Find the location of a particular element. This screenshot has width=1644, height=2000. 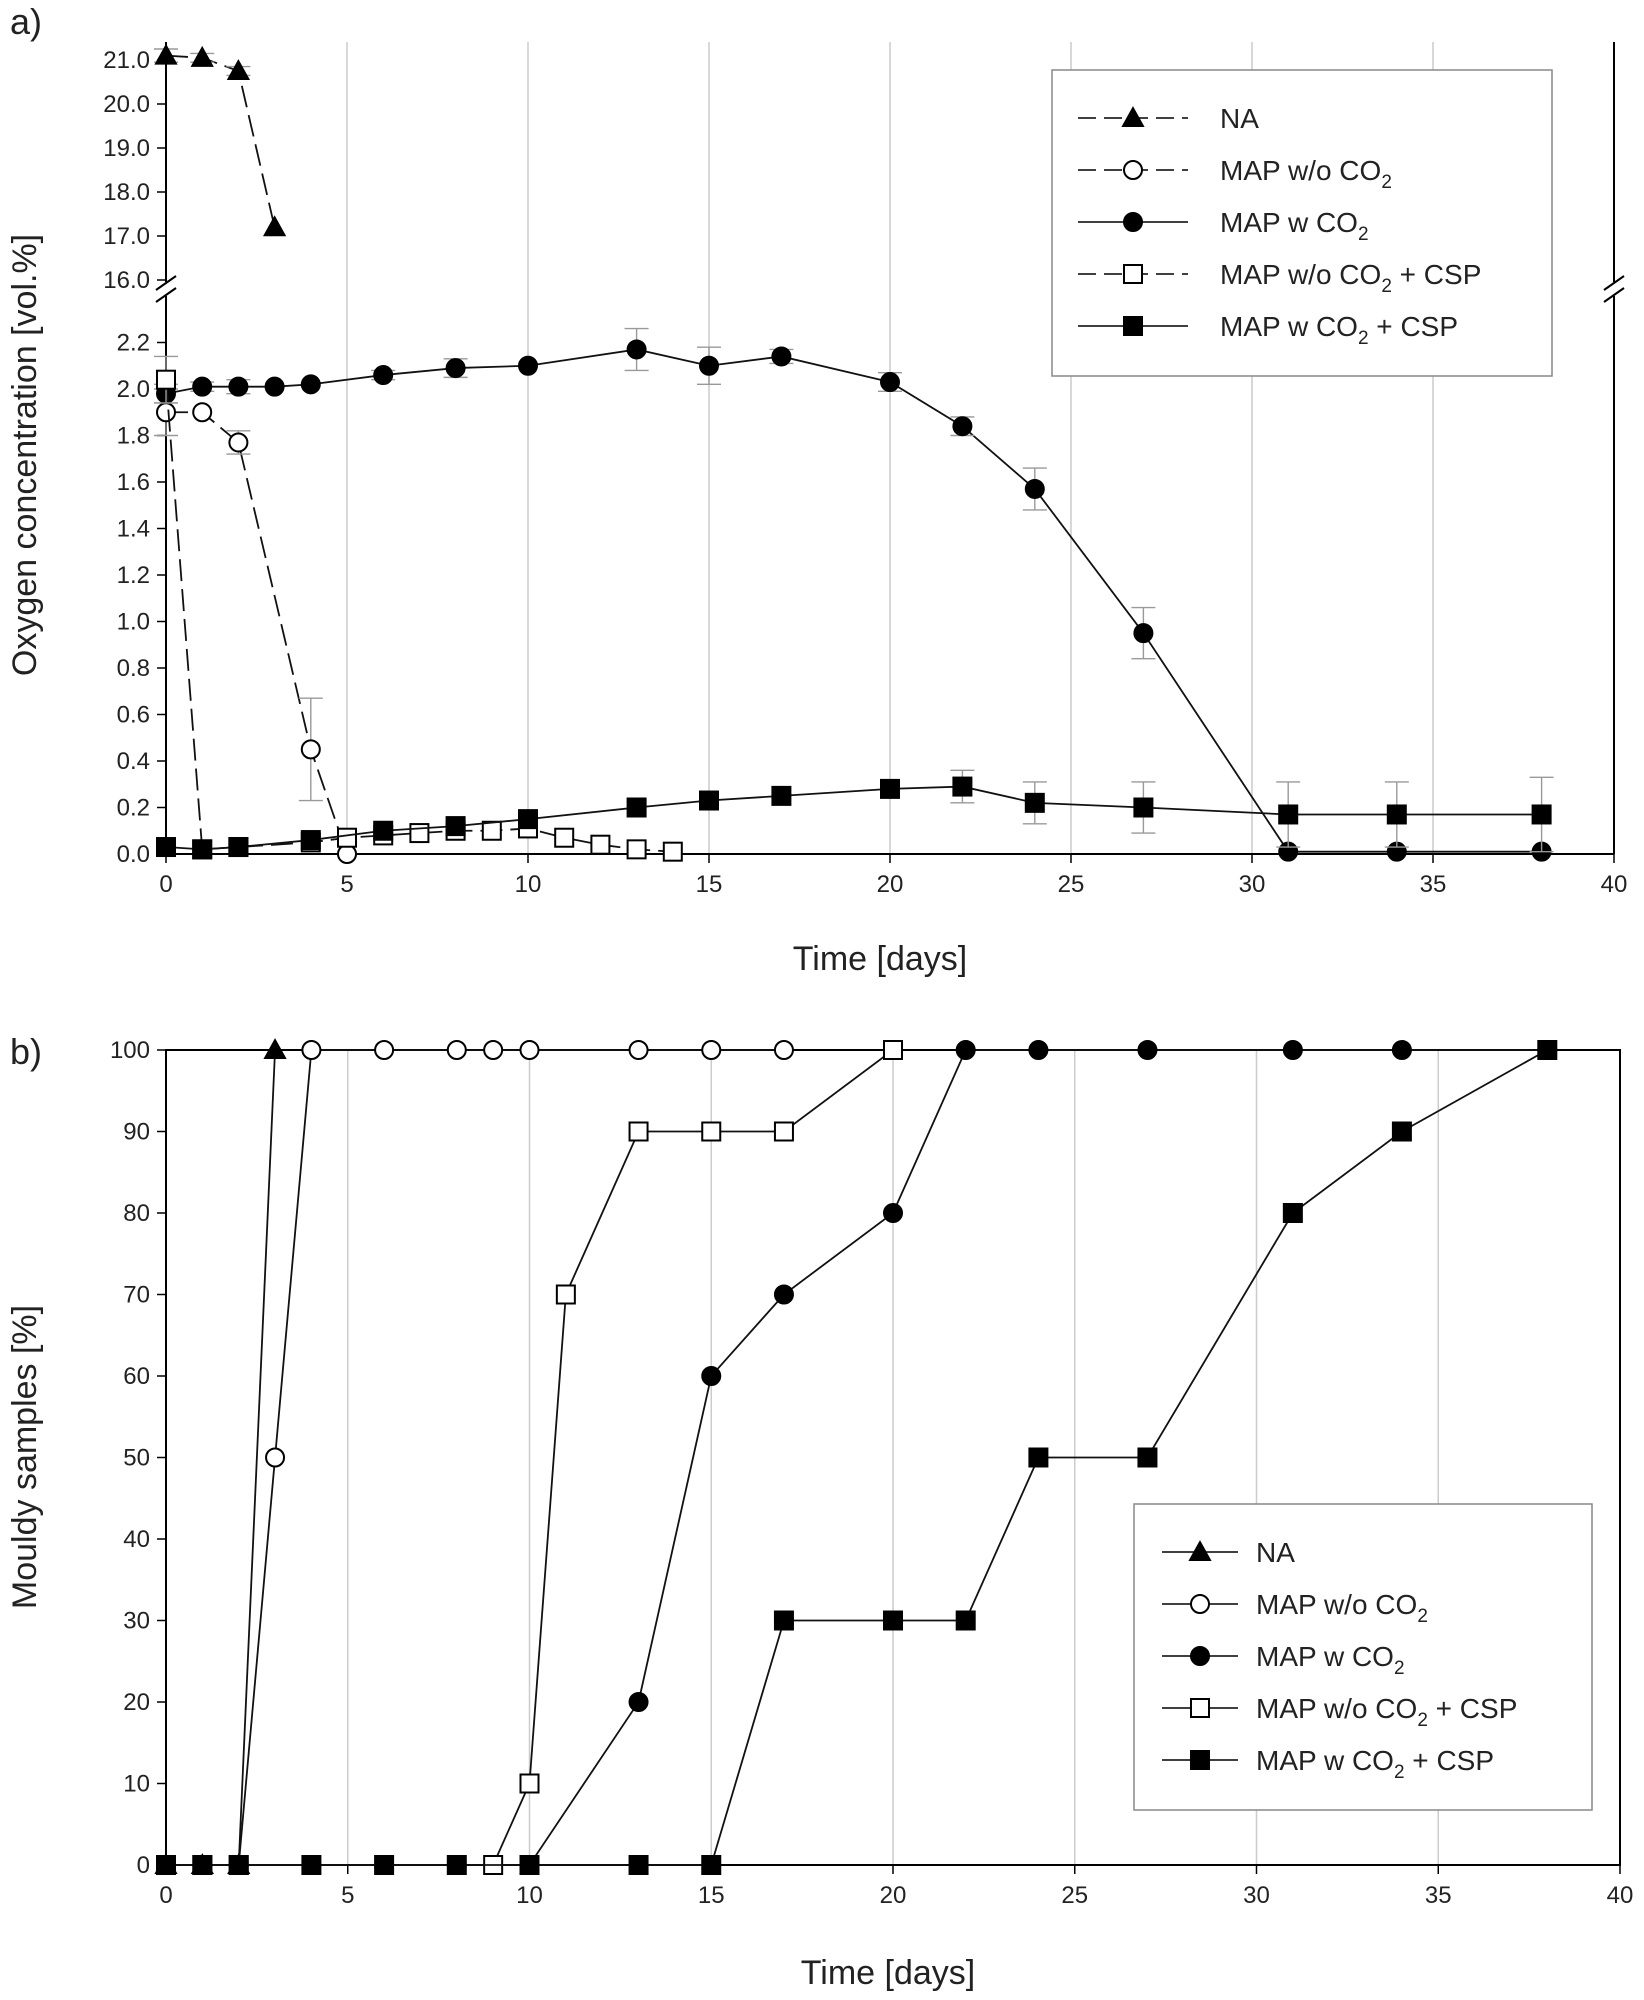

x-tick-label-b: 20 is located at coordinates (893, 1895).